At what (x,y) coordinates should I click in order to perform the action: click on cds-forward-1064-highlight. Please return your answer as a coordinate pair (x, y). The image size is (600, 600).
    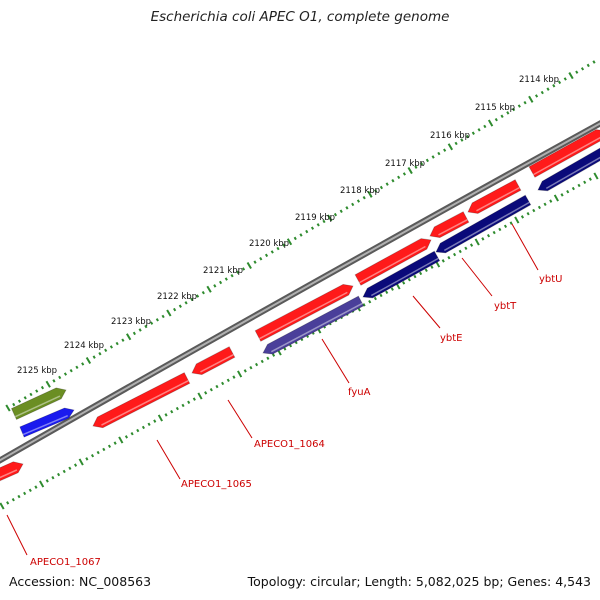
    Looking at the image, I should click on (217, 363).